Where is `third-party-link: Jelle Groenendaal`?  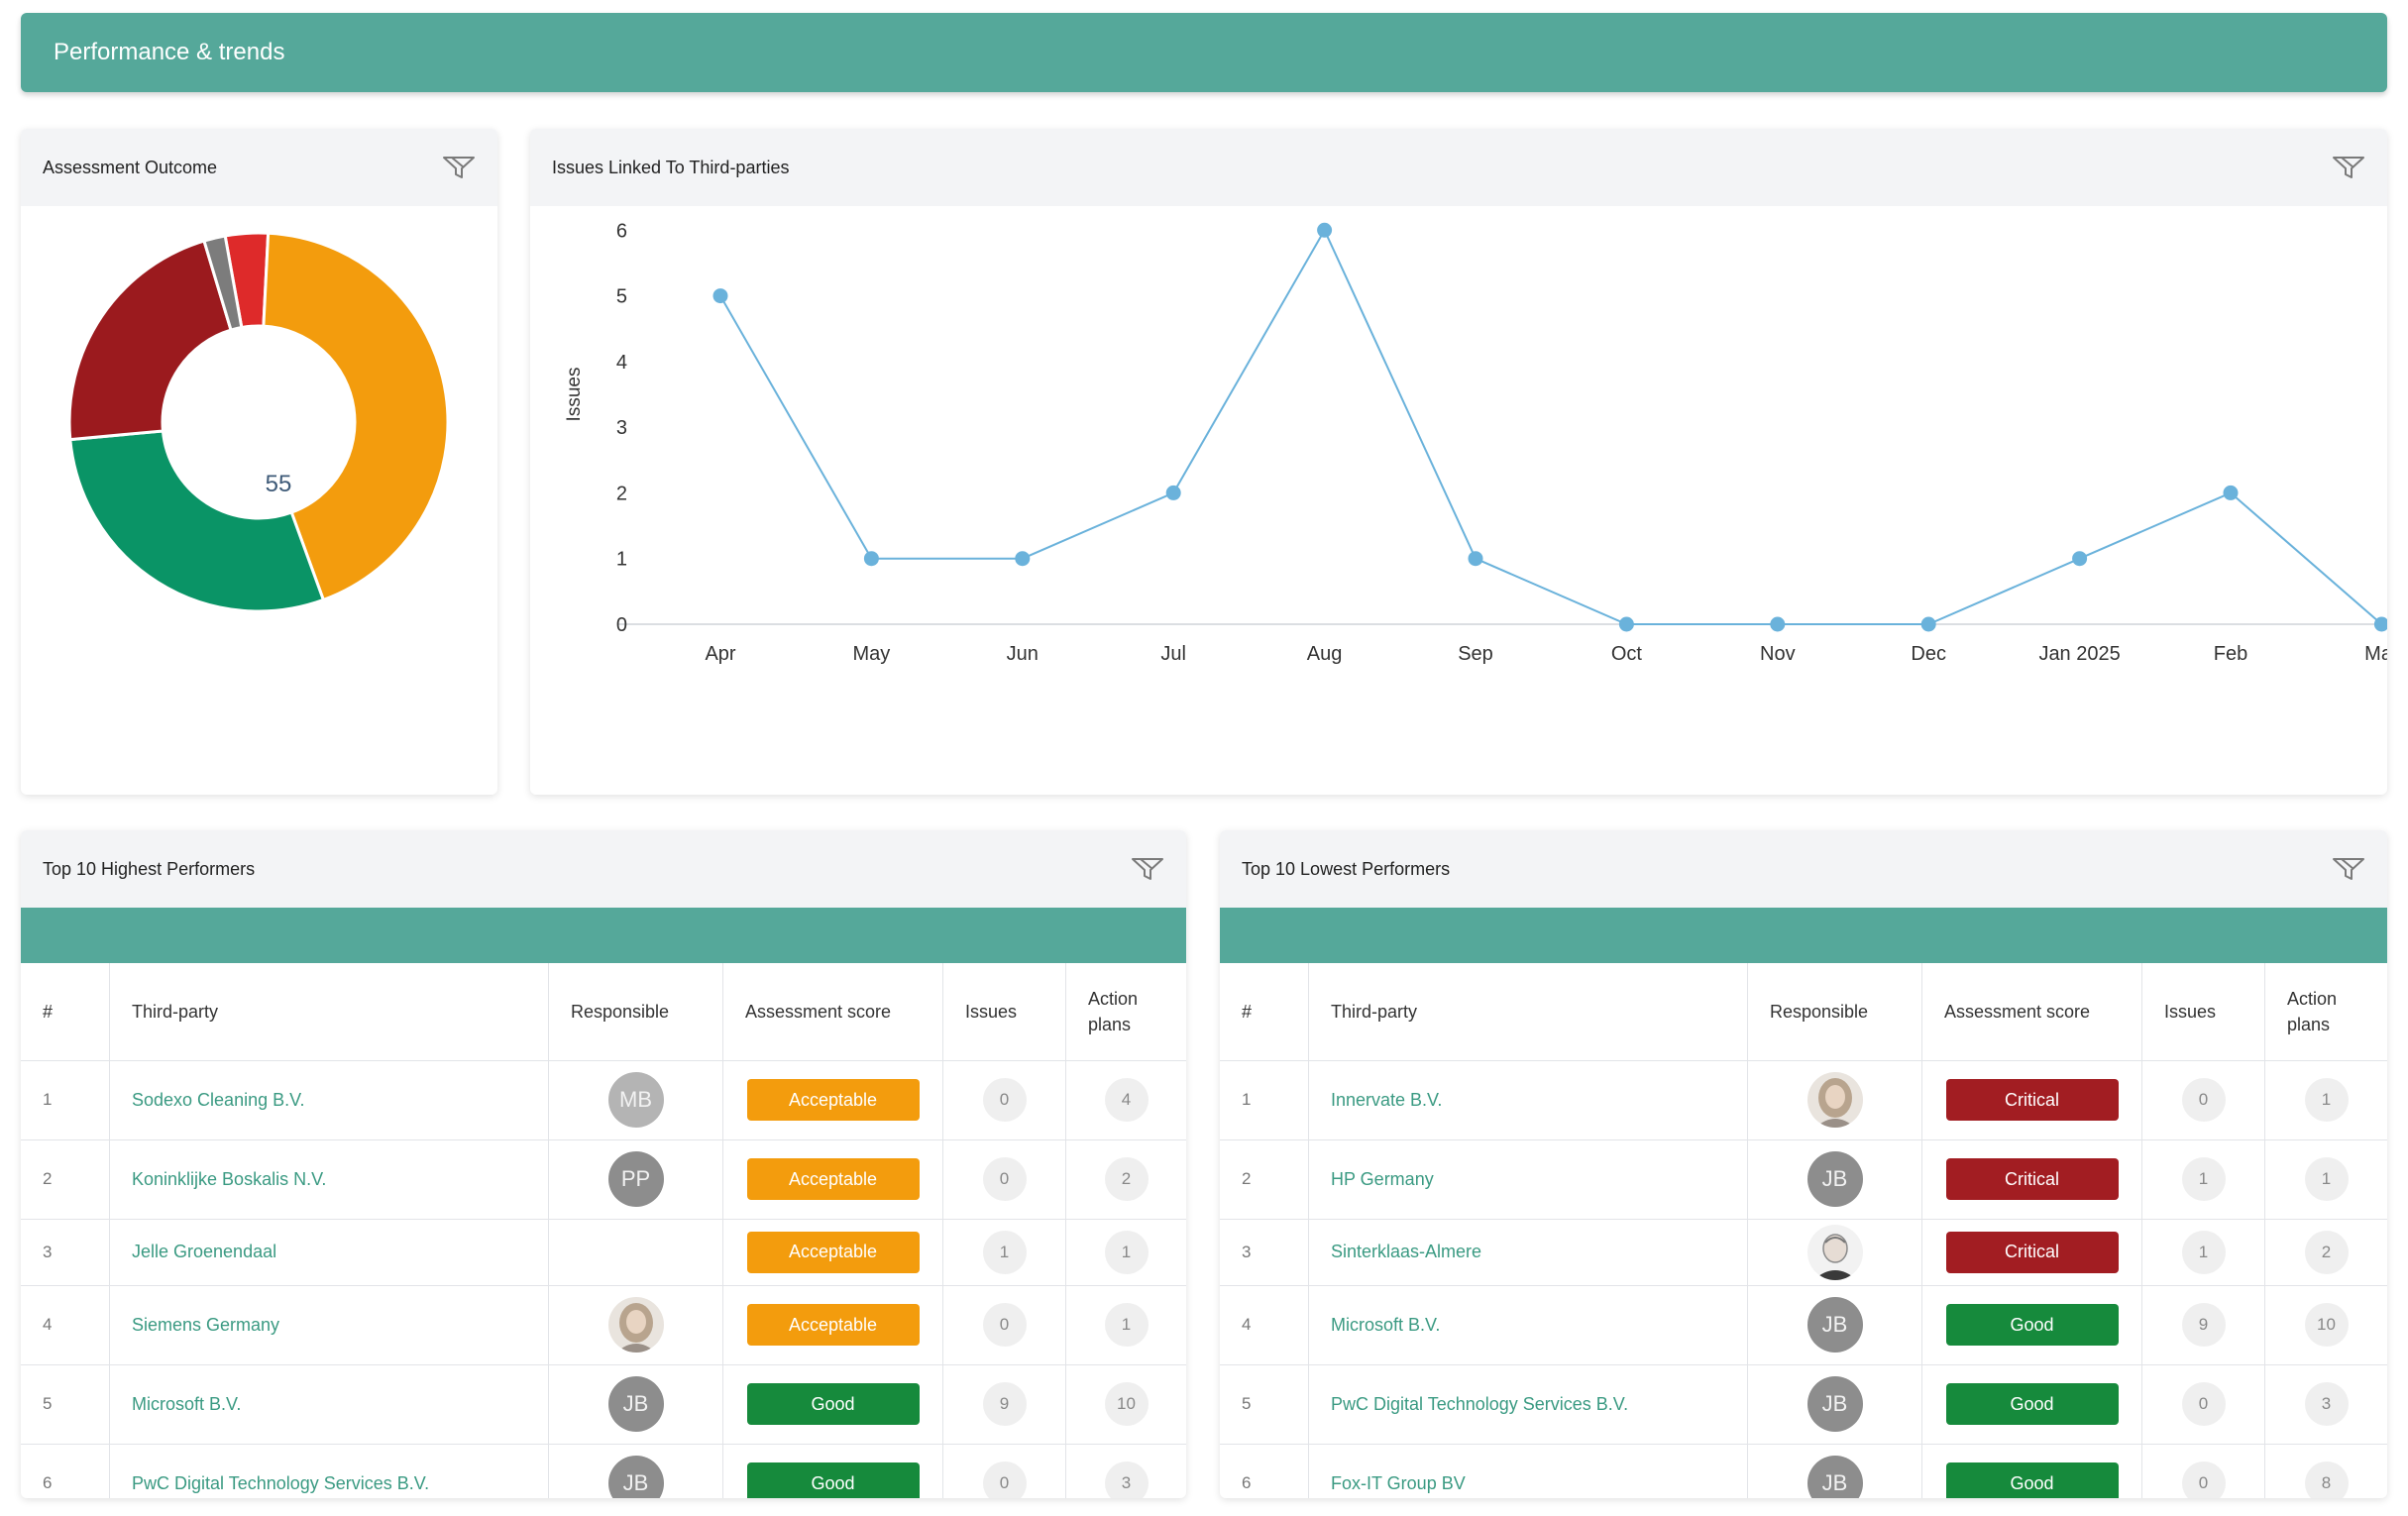
third-party-link: Jelle Groenendaal is located at coordinates (204, 1251).